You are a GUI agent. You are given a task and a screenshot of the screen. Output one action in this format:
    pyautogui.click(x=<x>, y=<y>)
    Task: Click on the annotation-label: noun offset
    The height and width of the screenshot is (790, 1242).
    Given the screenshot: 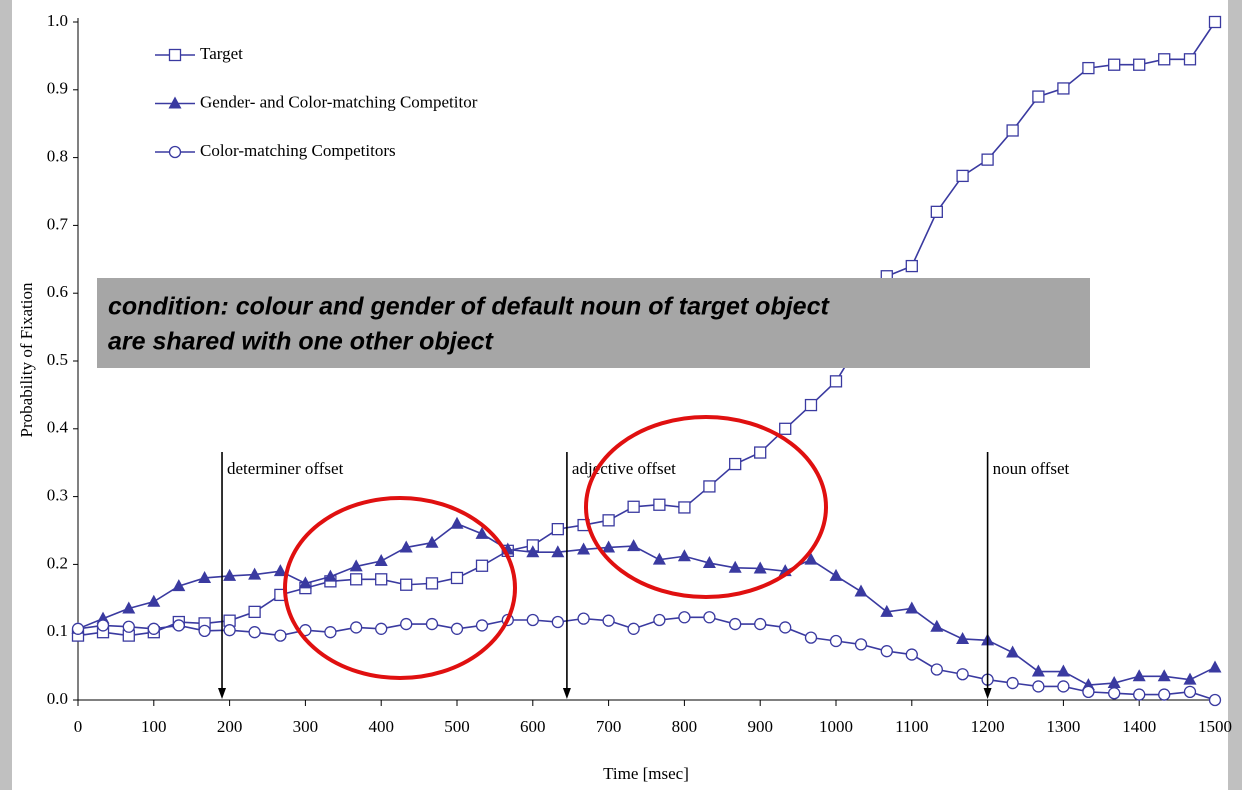 What is the action you would take?
    pyautogui.click(x=1031, y=468)
    